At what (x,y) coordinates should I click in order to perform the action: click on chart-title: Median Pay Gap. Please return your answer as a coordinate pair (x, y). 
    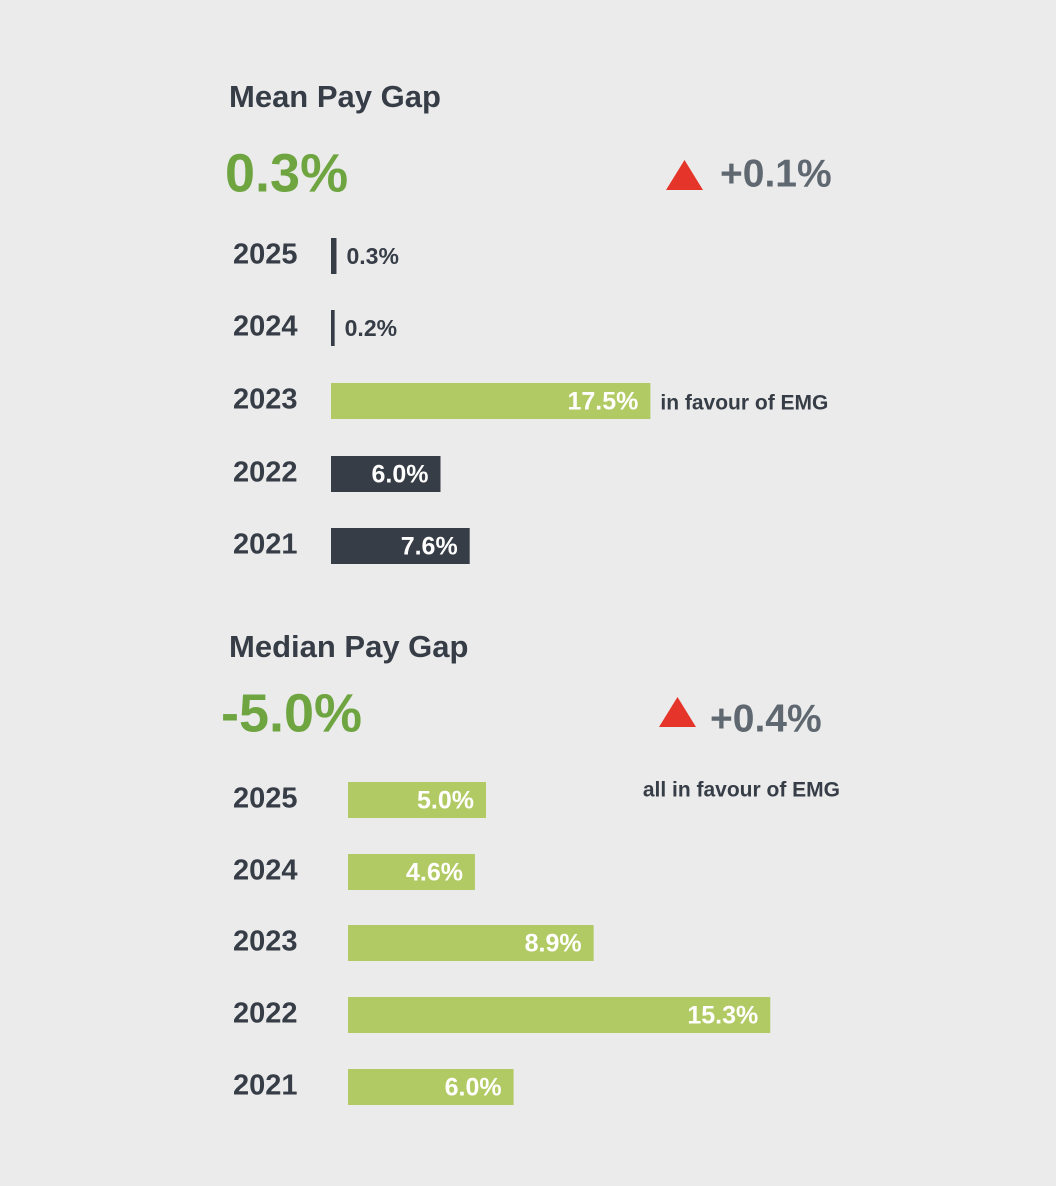
    Looking at the image, I should click on (348, 646).